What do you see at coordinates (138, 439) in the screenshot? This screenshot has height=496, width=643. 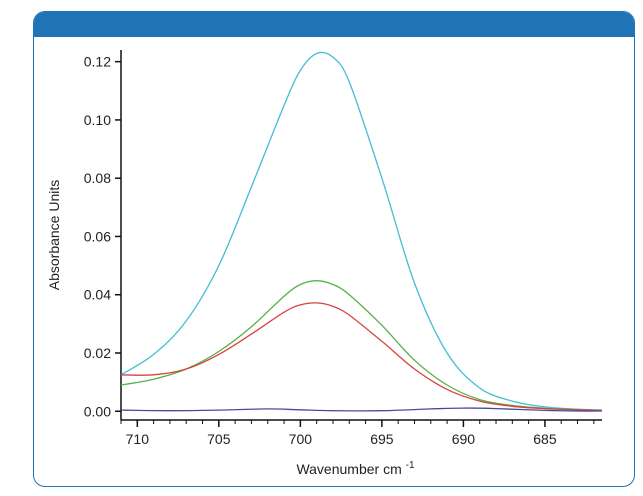 I see `x-tick-label: 710` at bounding box center [138, 439].